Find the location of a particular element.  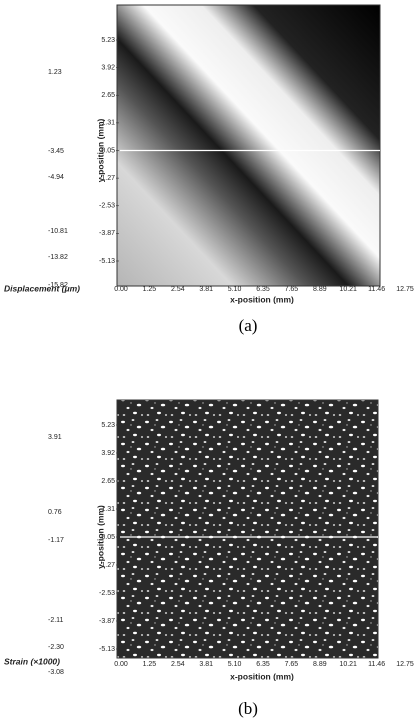

legend-tick-label: -13.82 is located at coordinates (58, 257).